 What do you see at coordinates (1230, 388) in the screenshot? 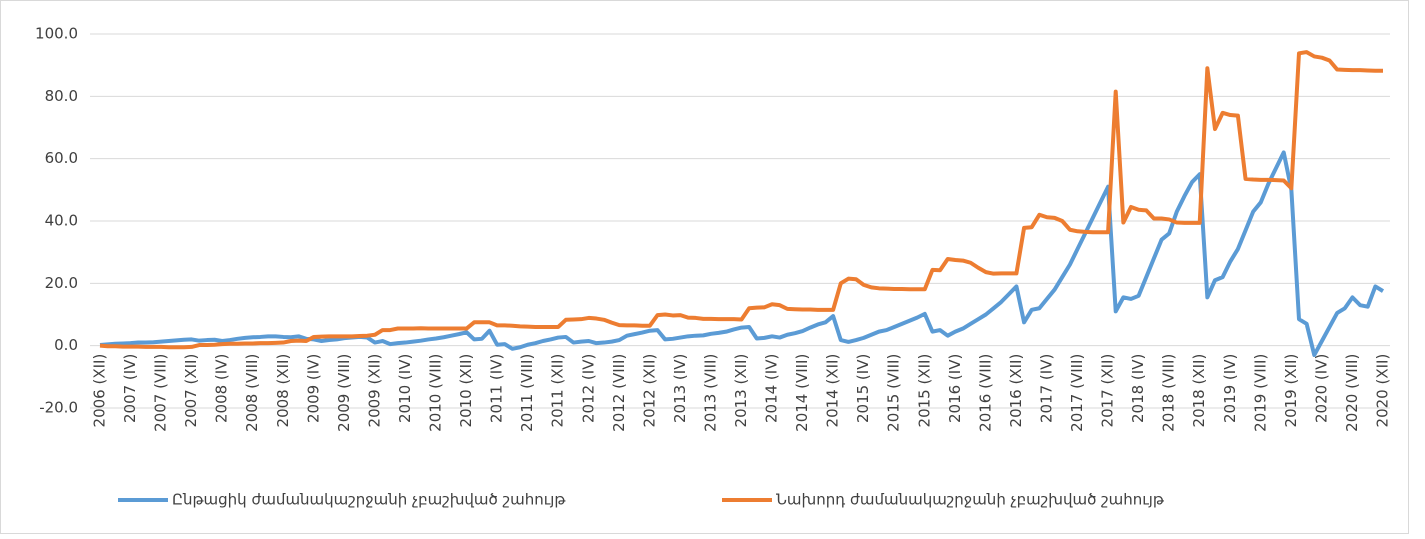
I see `x-tick-label: 2019 (IV)` at bounding box center [1230, 388].